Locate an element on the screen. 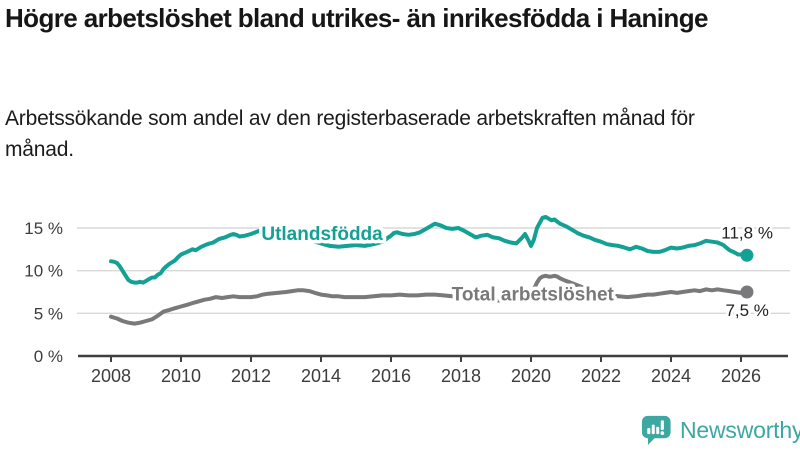 The image size is (800, 450). series-inline-label: Utlandsfödda is located at coordinates (322, 234).